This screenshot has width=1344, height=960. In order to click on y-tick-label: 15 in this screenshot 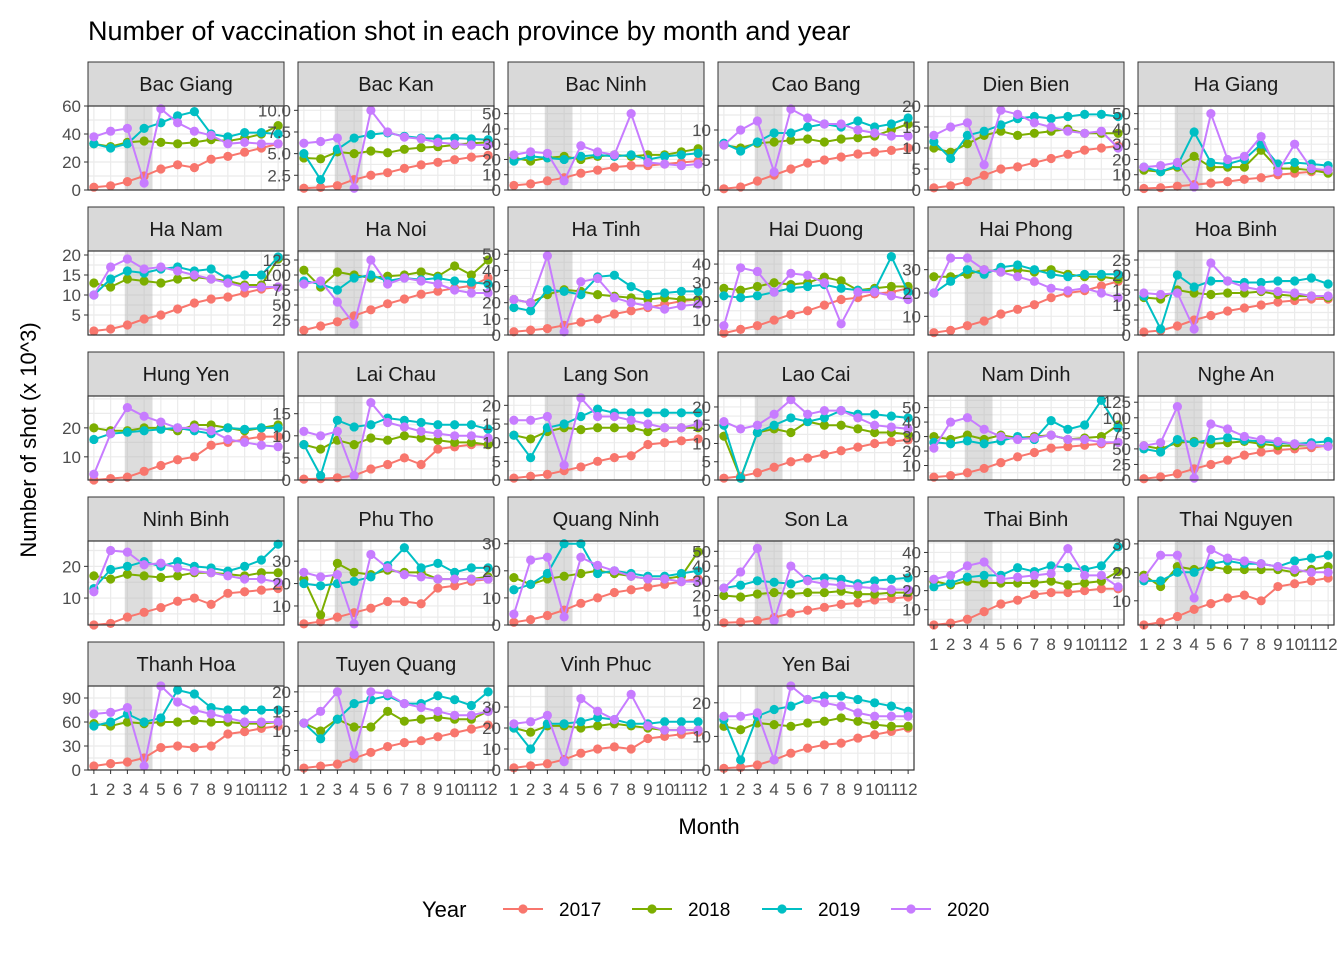, I will do `click(71, 275)`.